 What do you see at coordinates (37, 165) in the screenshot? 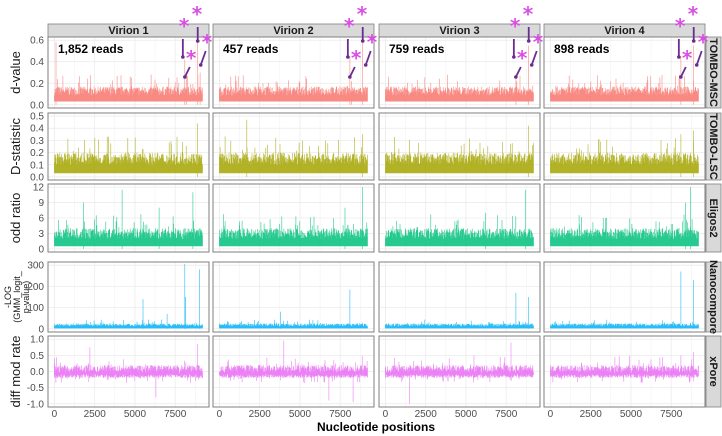
I see `y-tick-label: 0.1` at bounding box center [37, 165].